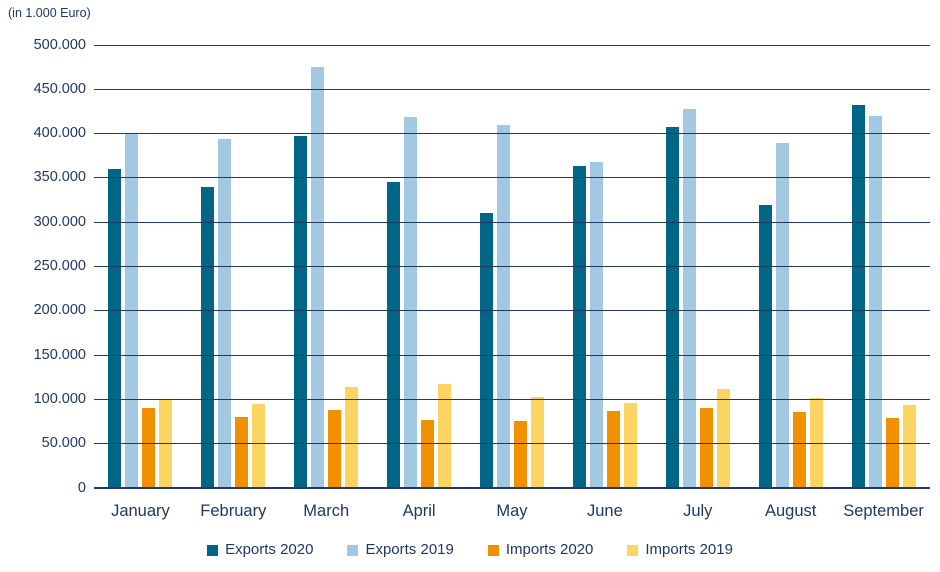 This screenshot has height=572, width=940. I want to click on y-axis-tick-label: 100.000, so click(59, 398).